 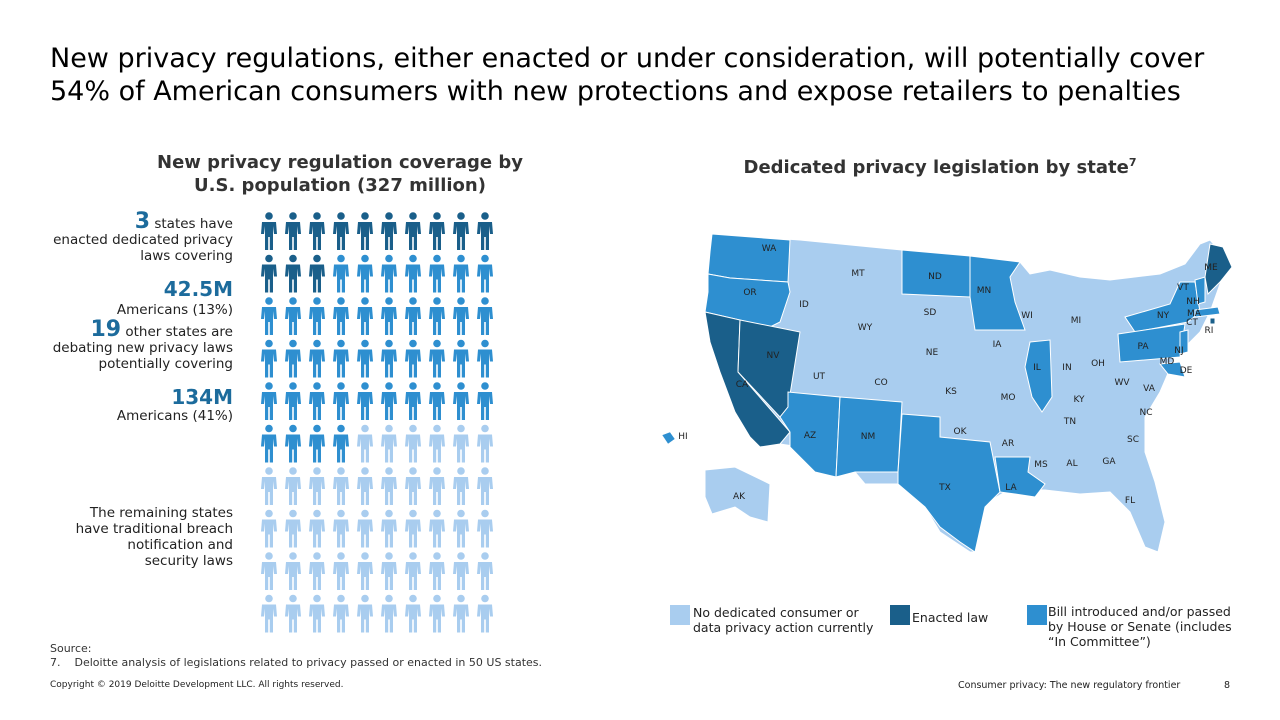 I want to click on state-label-nm: NM, so click(x=868, y=437).